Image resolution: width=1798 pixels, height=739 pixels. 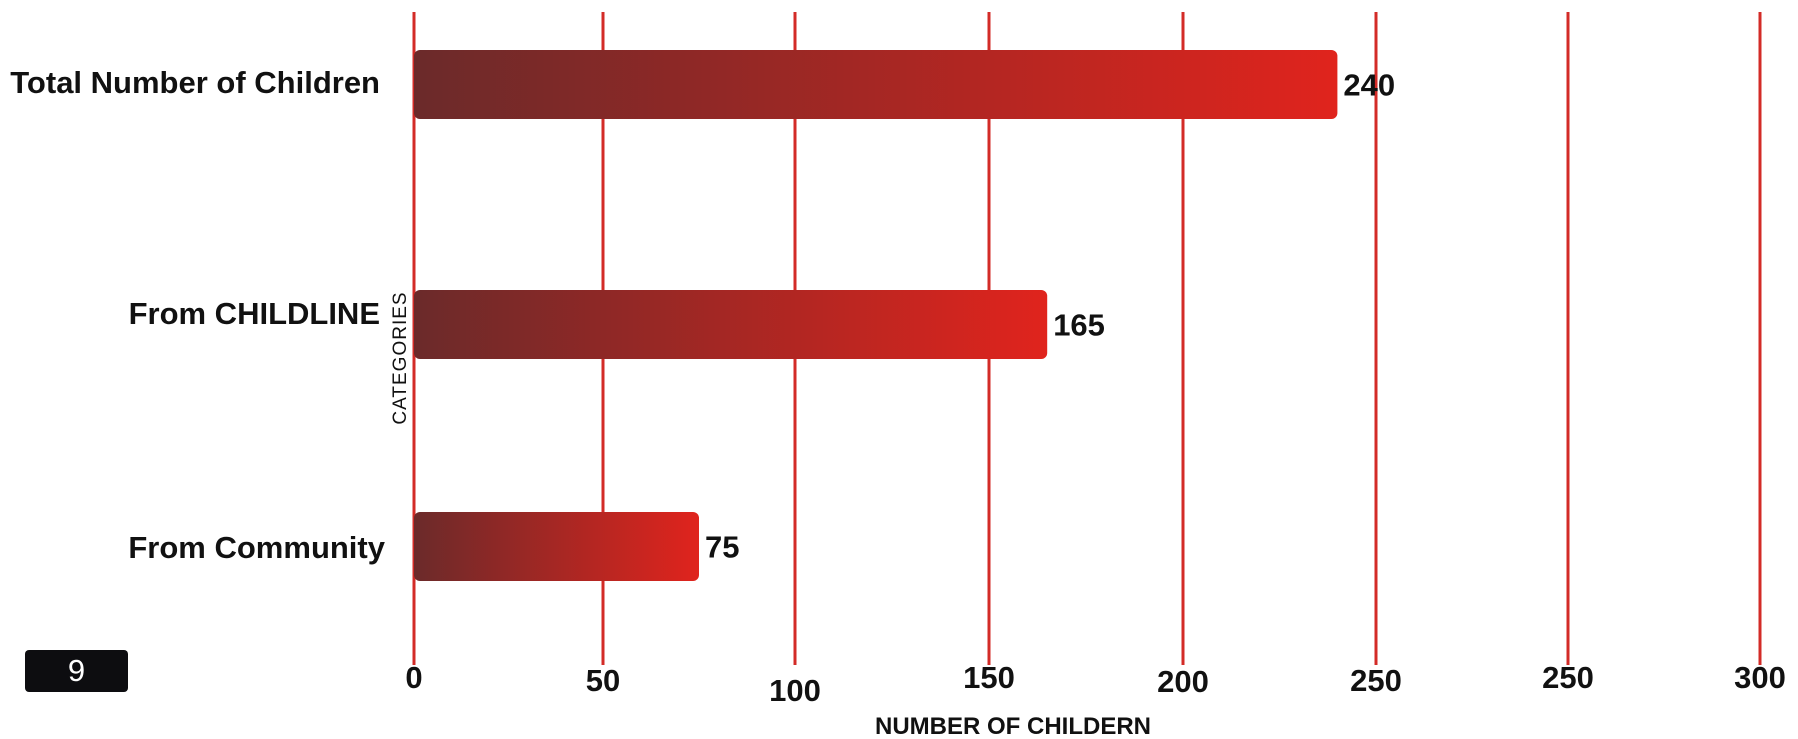 I want to click on category-label: From CHILDLINE, so click(x=254, y=313).